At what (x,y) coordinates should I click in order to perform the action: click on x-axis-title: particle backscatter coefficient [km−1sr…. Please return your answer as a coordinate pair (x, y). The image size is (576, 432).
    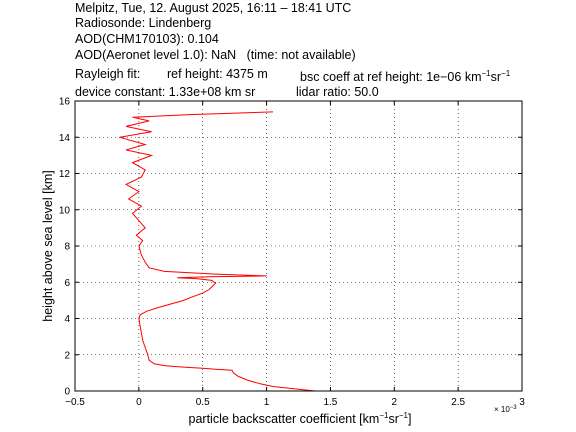
    Looking at the image, I should click on (300, 418).